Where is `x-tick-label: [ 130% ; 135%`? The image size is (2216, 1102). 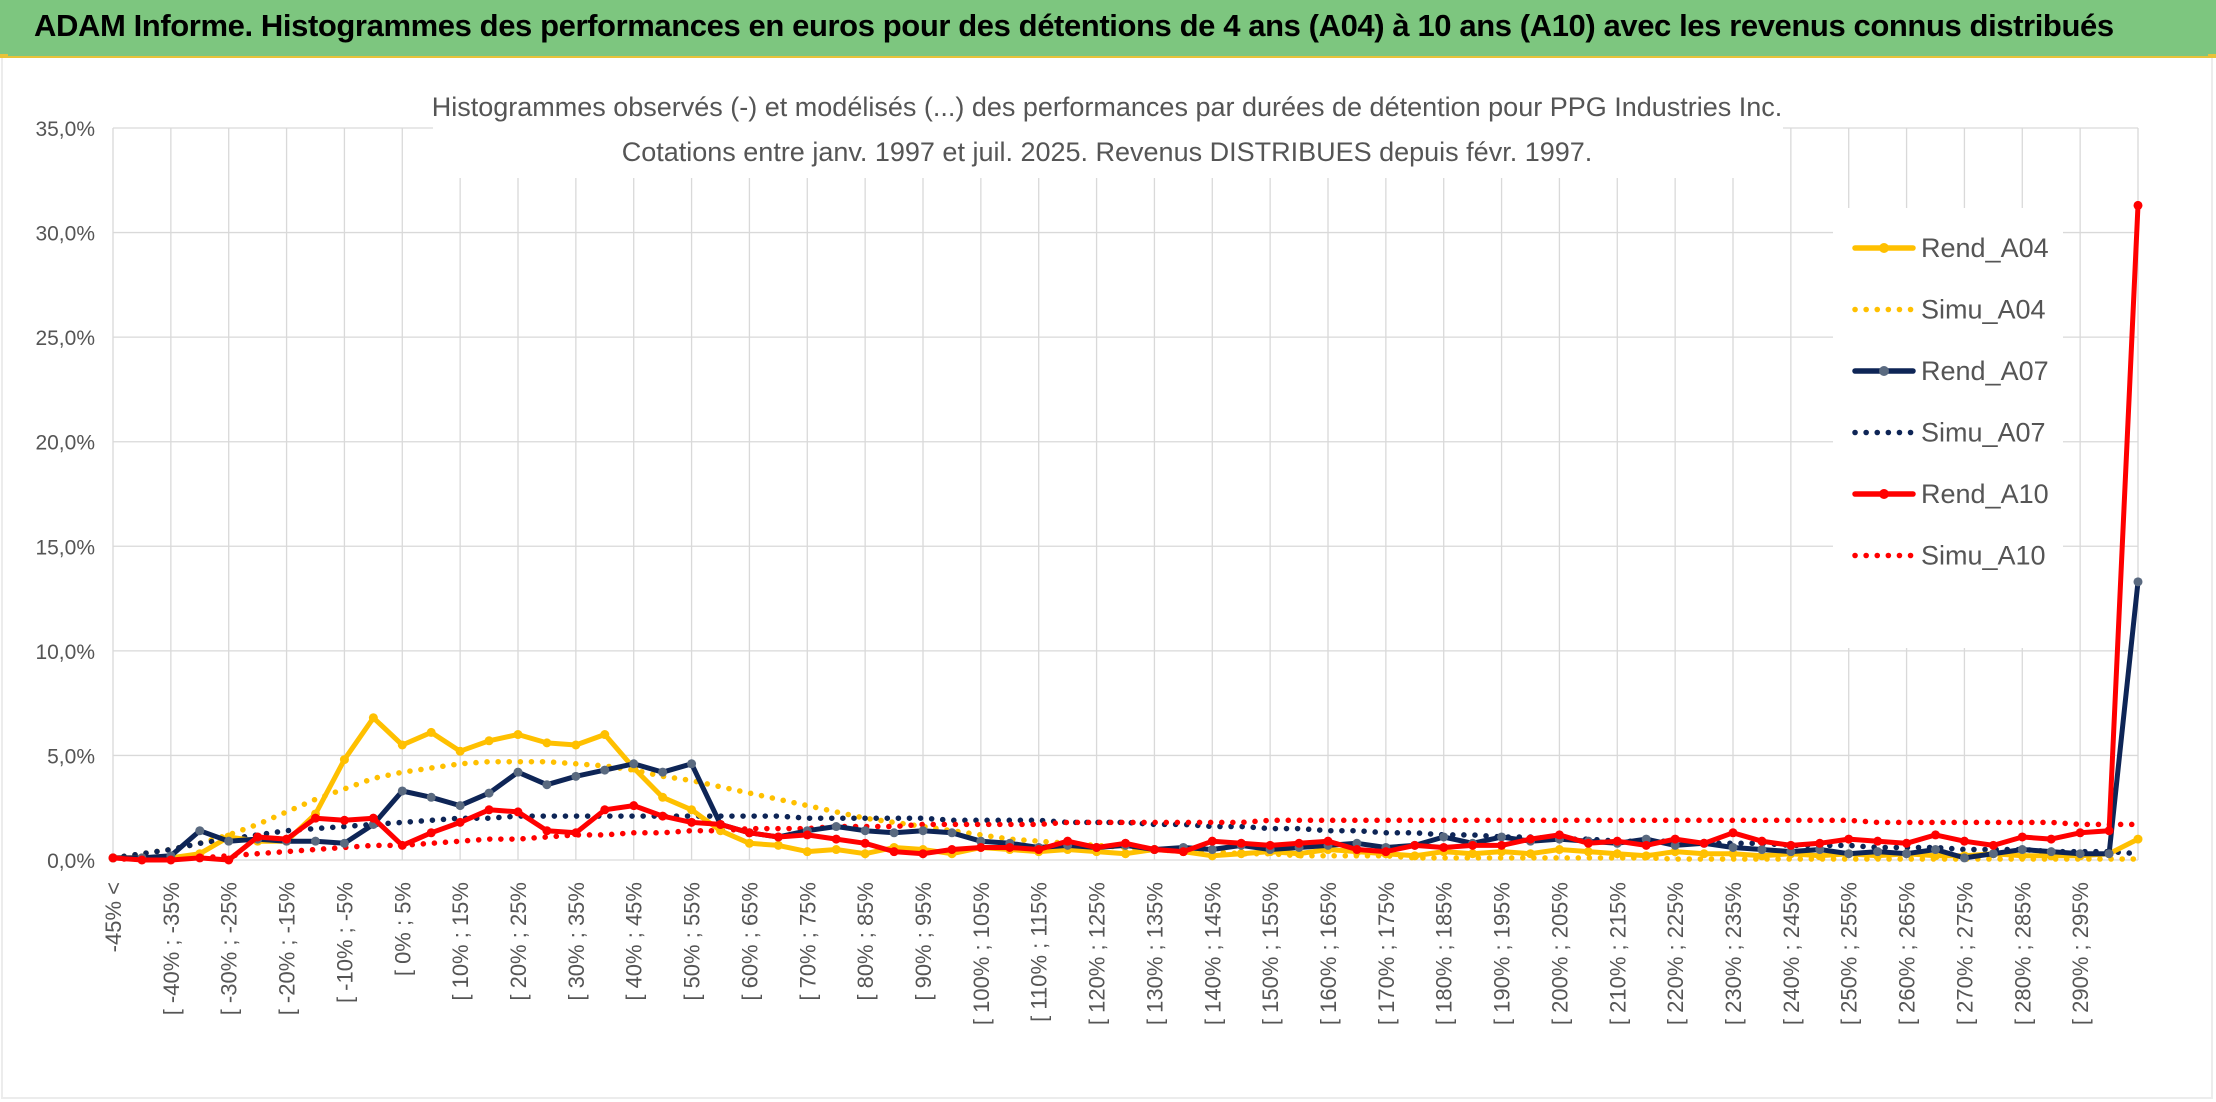
x-tick-label: [ 130% ; 135% is located at coordinates (1154, 953).